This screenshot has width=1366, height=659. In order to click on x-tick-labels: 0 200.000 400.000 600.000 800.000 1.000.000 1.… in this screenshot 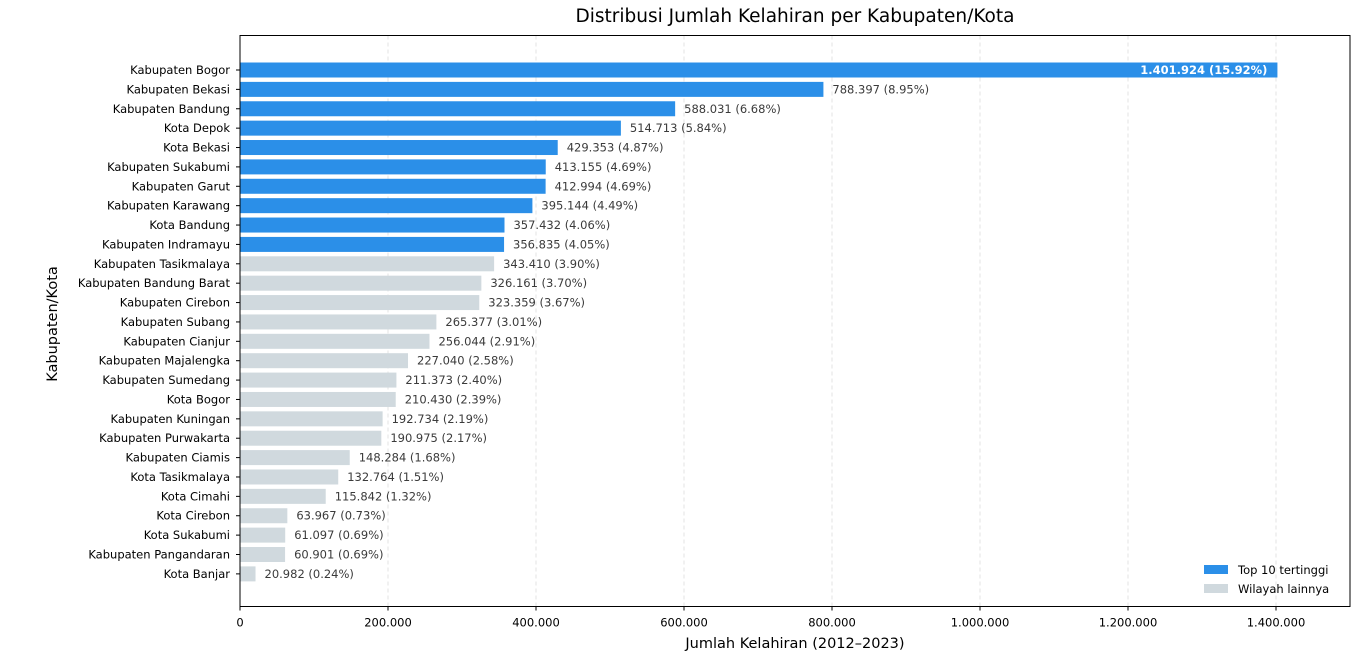, I will do `click(771, 618)`.